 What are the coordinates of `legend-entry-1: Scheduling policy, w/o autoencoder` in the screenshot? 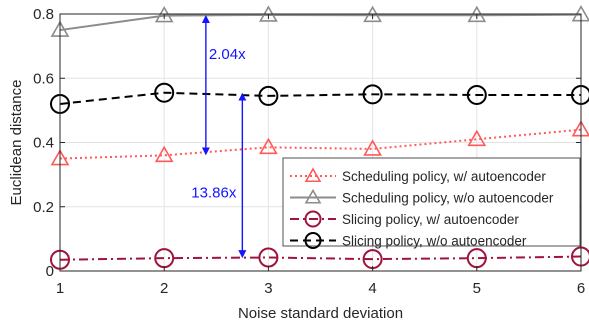 It's located at (422, 197).